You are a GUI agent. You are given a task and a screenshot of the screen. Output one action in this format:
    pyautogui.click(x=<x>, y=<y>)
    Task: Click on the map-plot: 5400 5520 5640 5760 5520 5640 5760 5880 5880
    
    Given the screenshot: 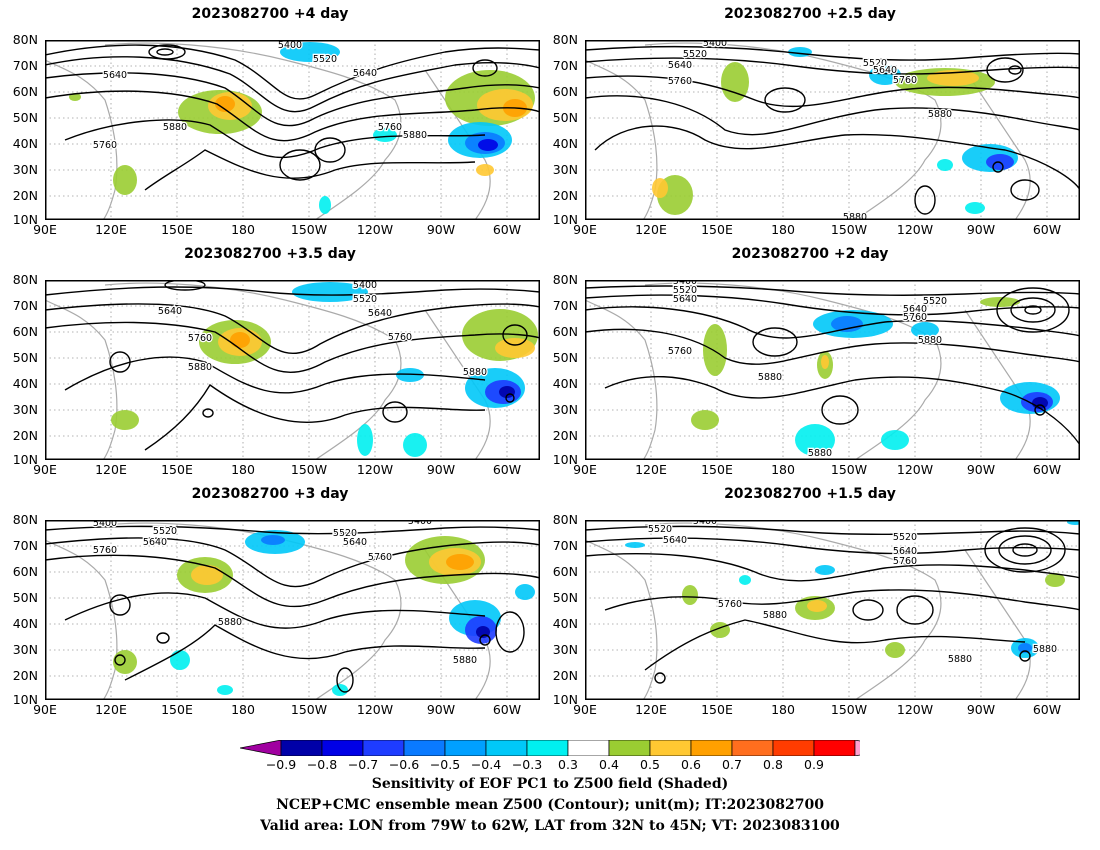 What is the action you would take?
    pyautogui.click(x=832, y=130)
    